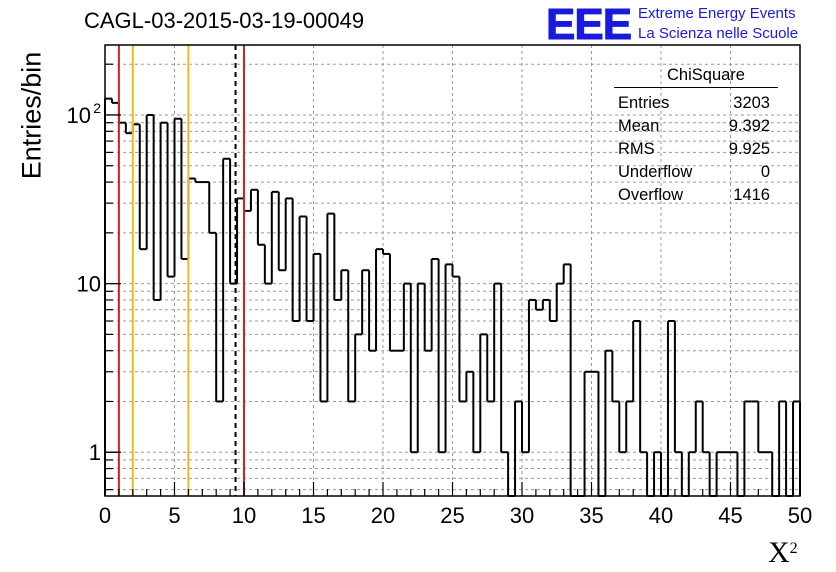 The height and width of the screenshot is (572, 836). I want to click on stats-row-underflow: Underflow 0, so click(697, 174).